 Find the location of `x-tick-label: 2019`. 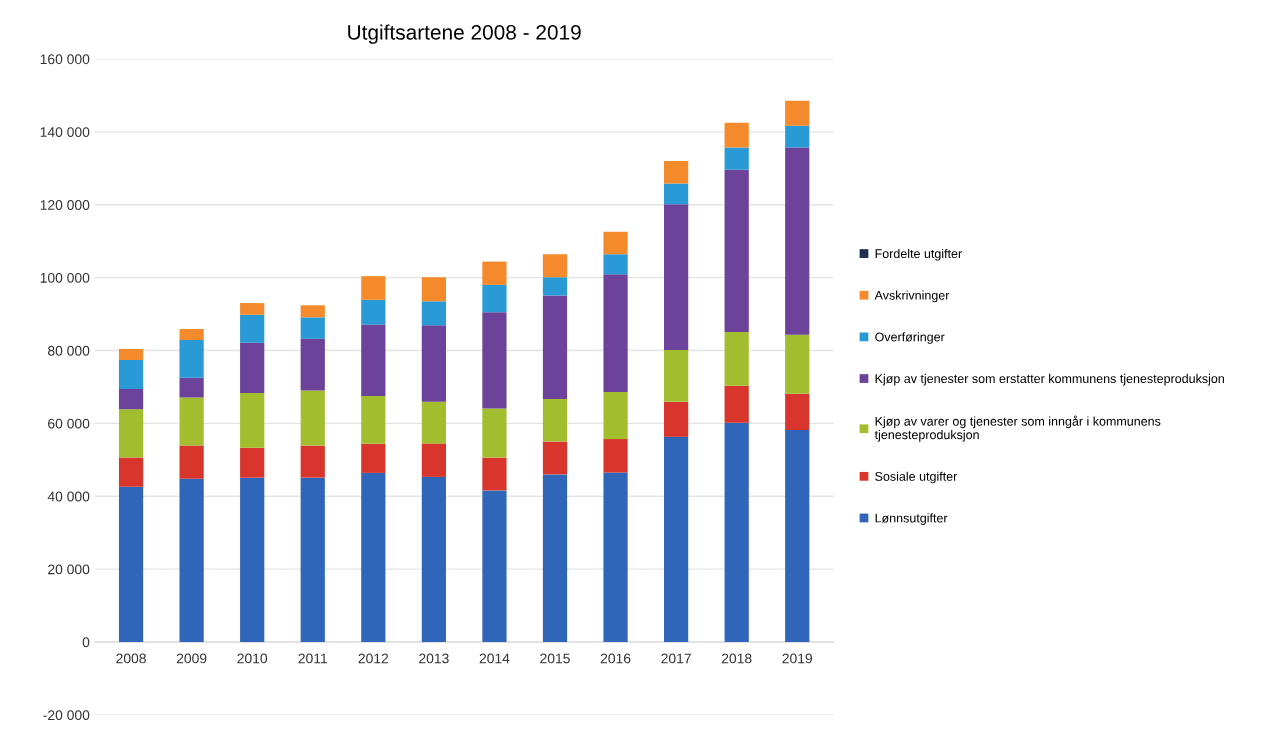

x-tick-label: 2019 is located at coordinates (797, 658).